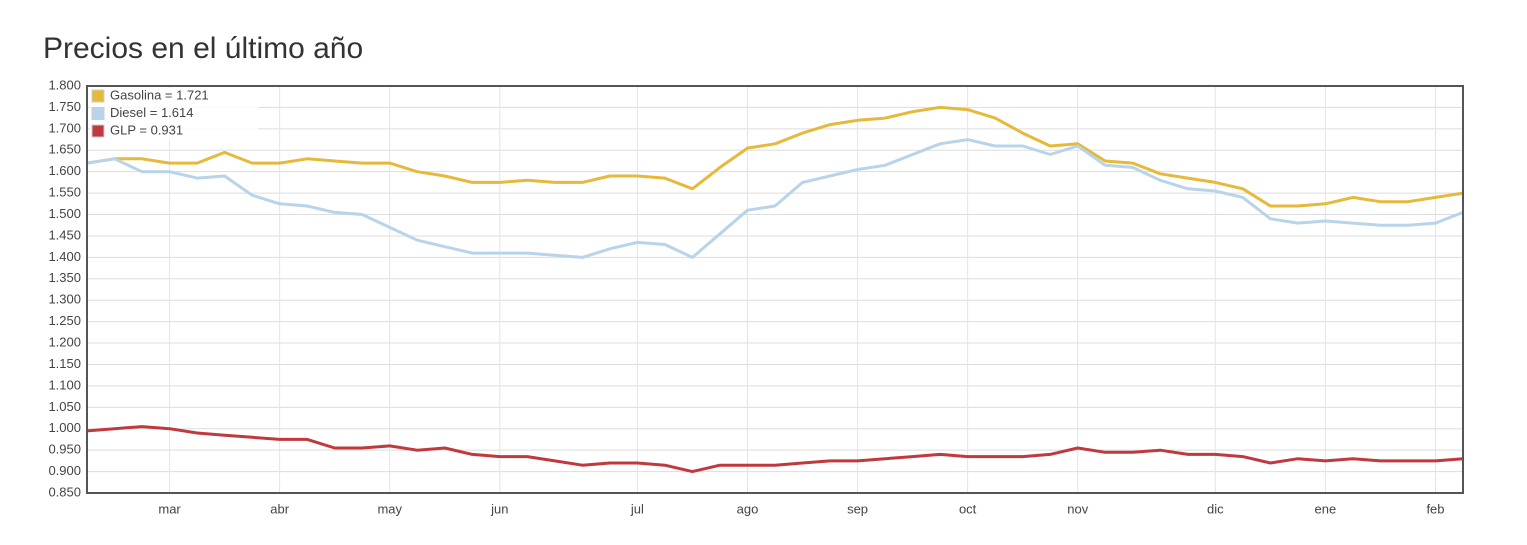 This screenshot has width=1527, height=545. Describe the element at coordinates (1077, 508) in the screenshot. I see `x-tick-label: nov` at that location.